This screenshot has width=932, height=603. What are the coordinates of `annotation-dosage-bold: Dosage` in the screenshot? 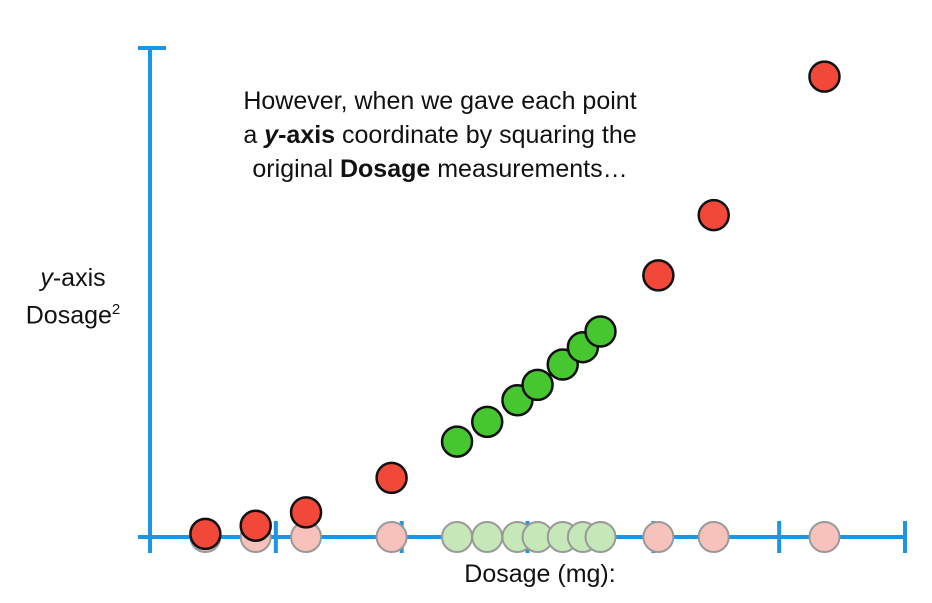 It's located at (385, 169).